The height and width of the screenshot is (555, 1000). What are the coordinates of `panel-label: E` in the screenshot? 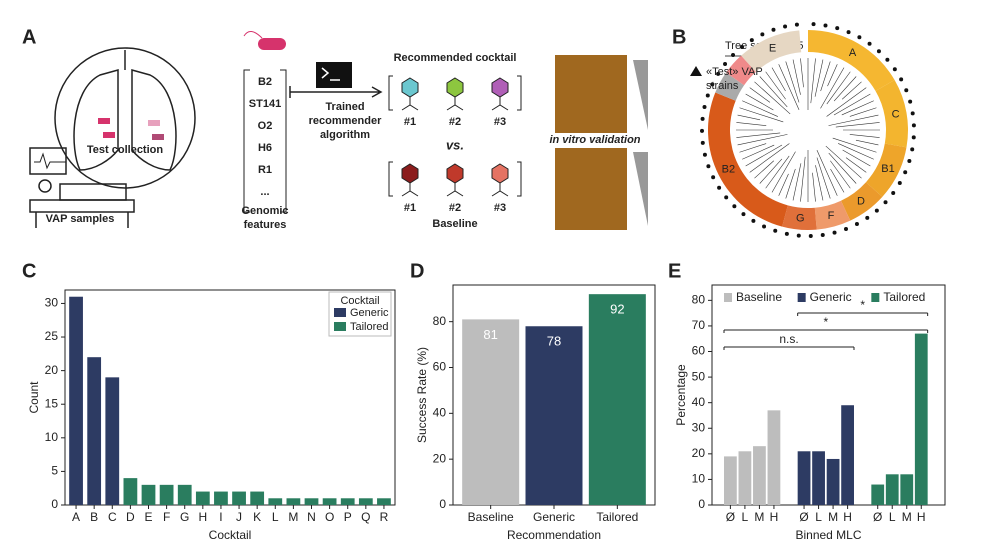 It's located at (674, 271).